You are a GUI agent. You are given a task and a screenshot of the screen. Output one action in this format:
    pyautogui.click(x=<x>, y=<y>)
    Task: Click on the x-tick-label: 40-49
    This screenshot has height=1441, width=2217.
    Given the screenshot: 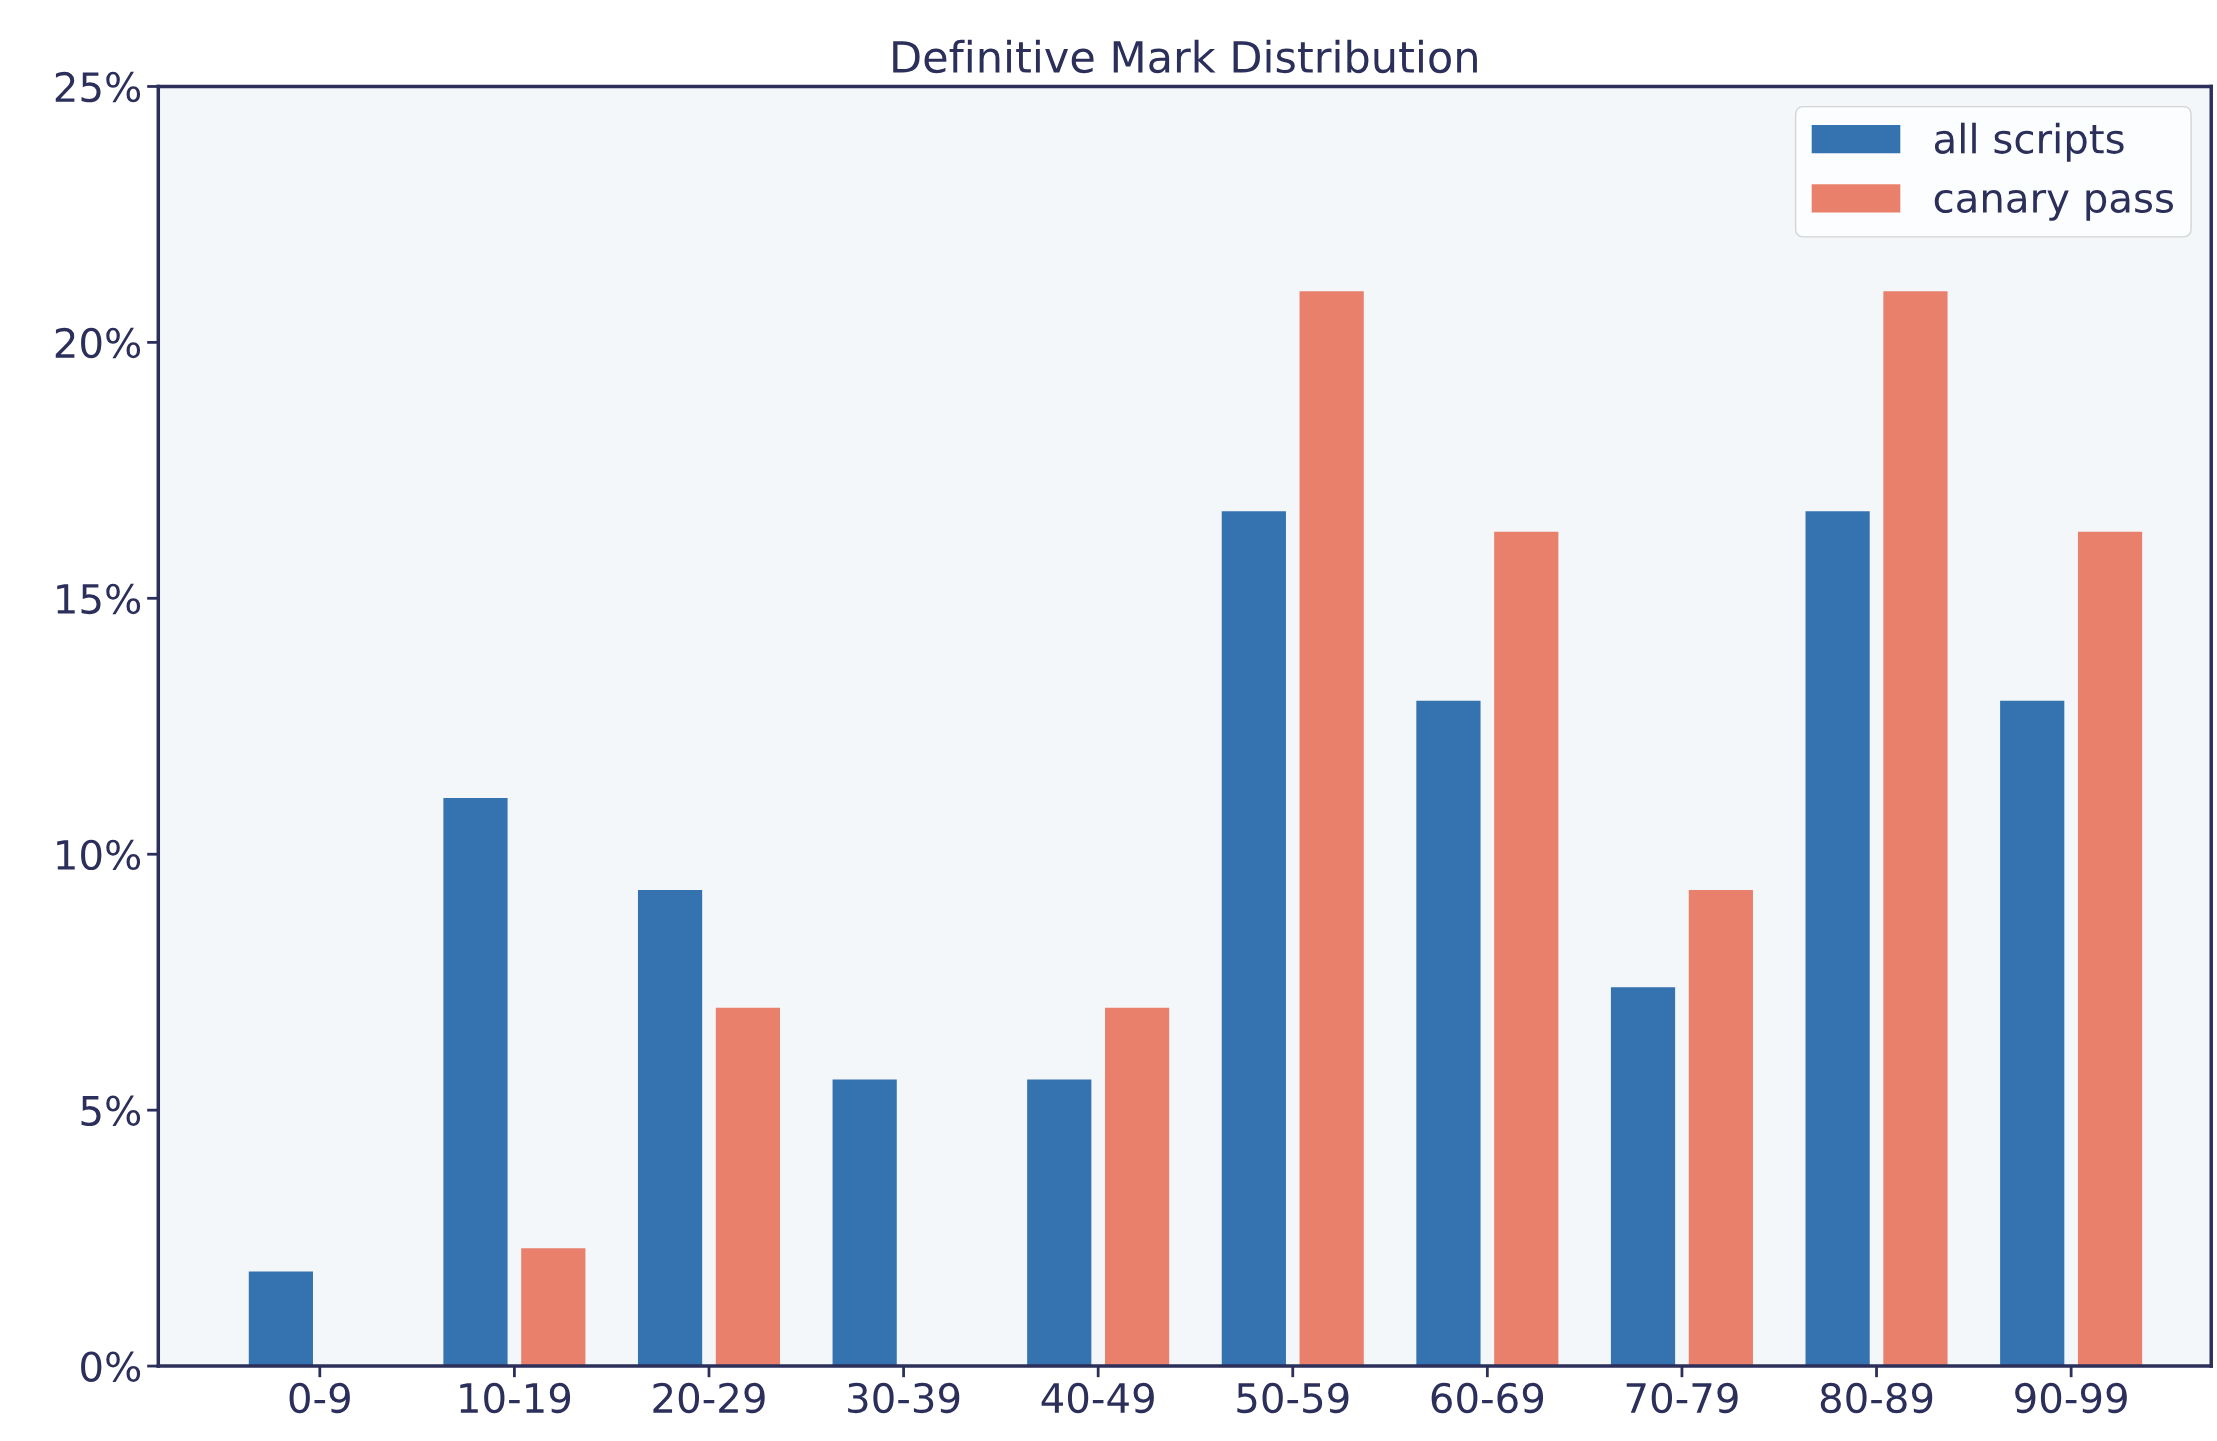 What is the action you would take?
    pyautogui.click(x=1097, y=1398)
    